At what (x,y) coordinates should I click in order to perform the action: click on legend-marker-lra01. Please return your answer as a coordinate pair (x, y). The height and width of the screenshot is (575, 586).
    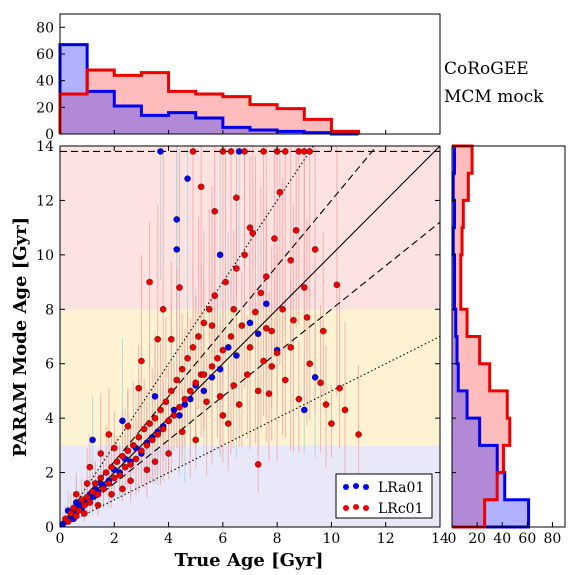
    Looking at the image, I should click on (356, 486).